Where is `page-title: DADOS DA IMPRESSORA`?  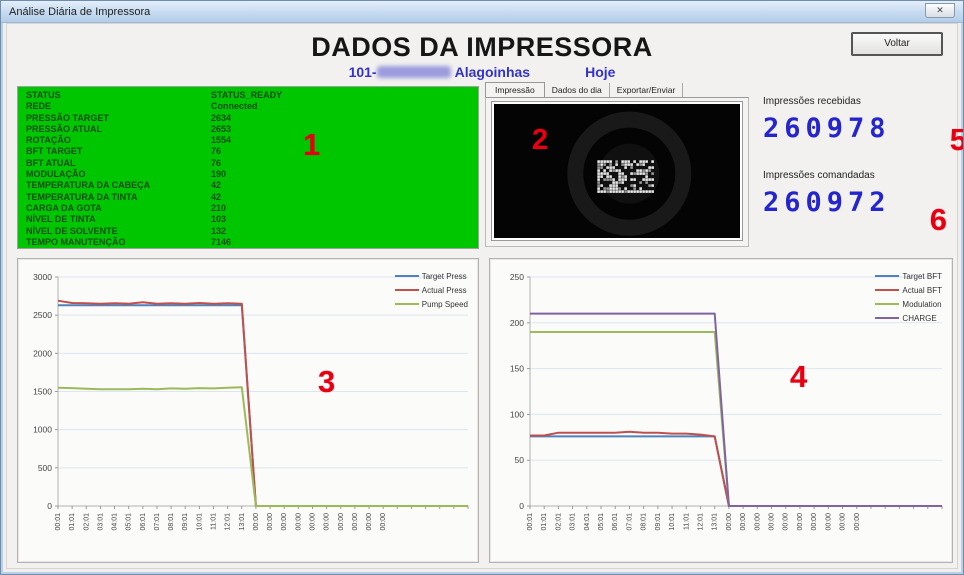 page-title: DADOS DA IMPRESSORA is located at coordinates (482, 47).